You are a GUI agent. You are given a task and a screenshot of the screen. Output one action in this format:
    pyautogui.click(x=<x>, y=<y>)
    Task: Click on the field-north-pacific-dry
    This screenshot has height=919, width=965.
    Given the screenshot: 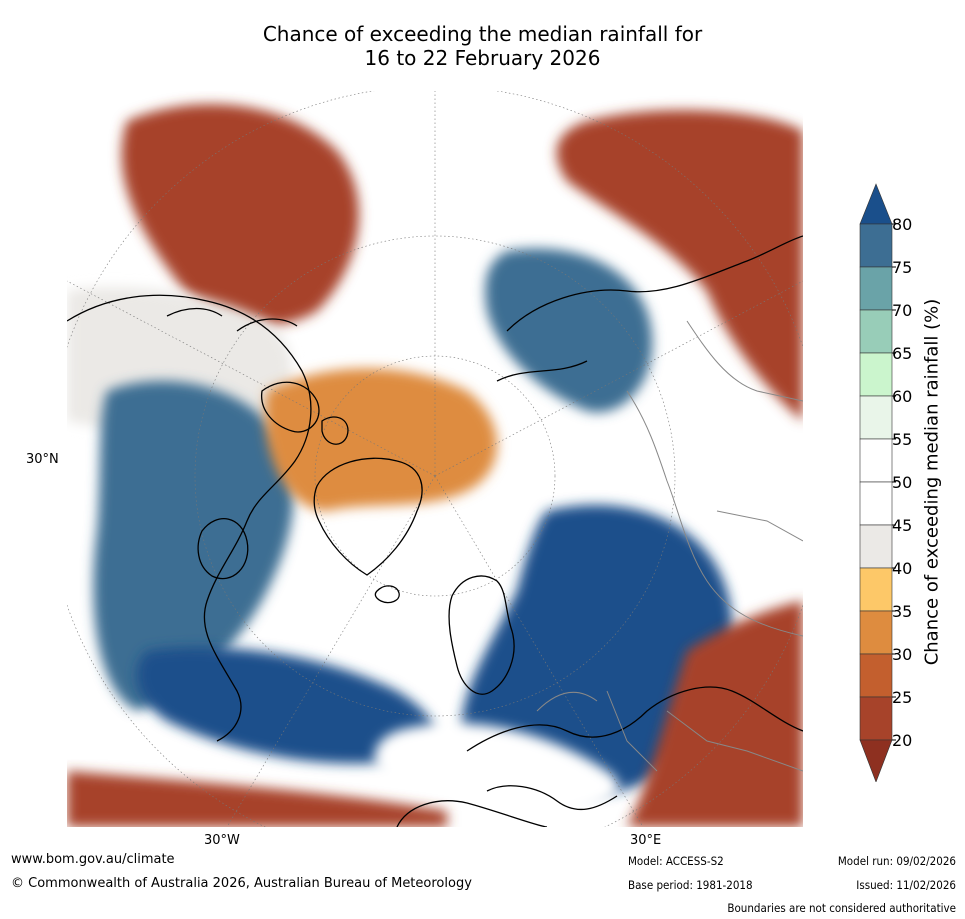 What is the action you would take?
    pyautogui.click(x=240, y=215)
    